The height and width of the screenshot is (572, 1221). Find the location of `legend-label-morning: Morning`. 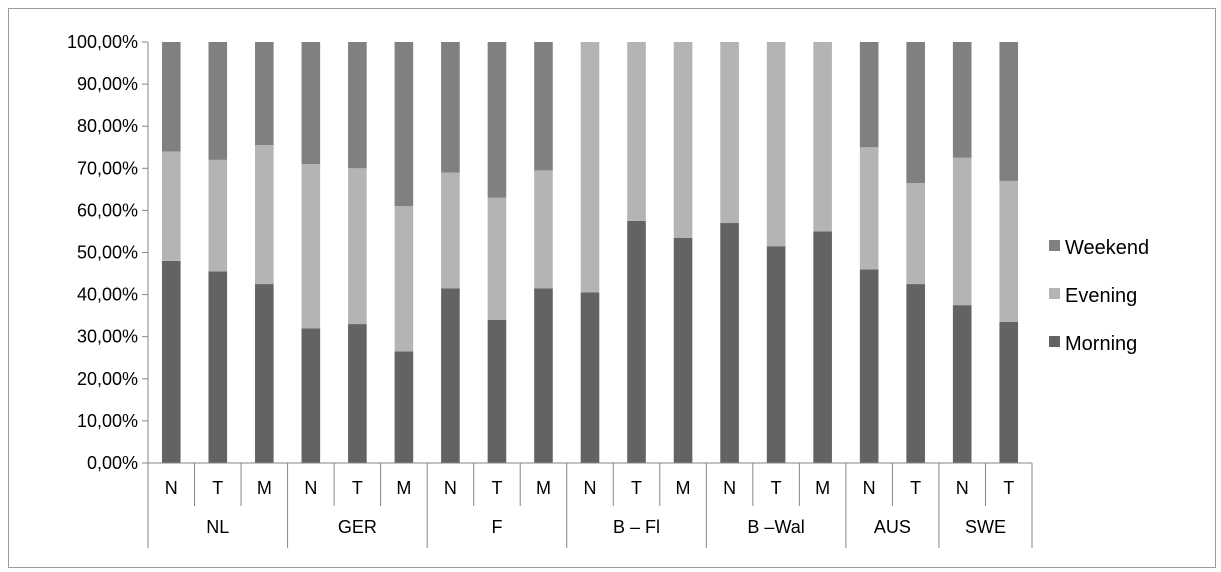

legend-label-morning: Morning is located at coordinates (1101, 344).